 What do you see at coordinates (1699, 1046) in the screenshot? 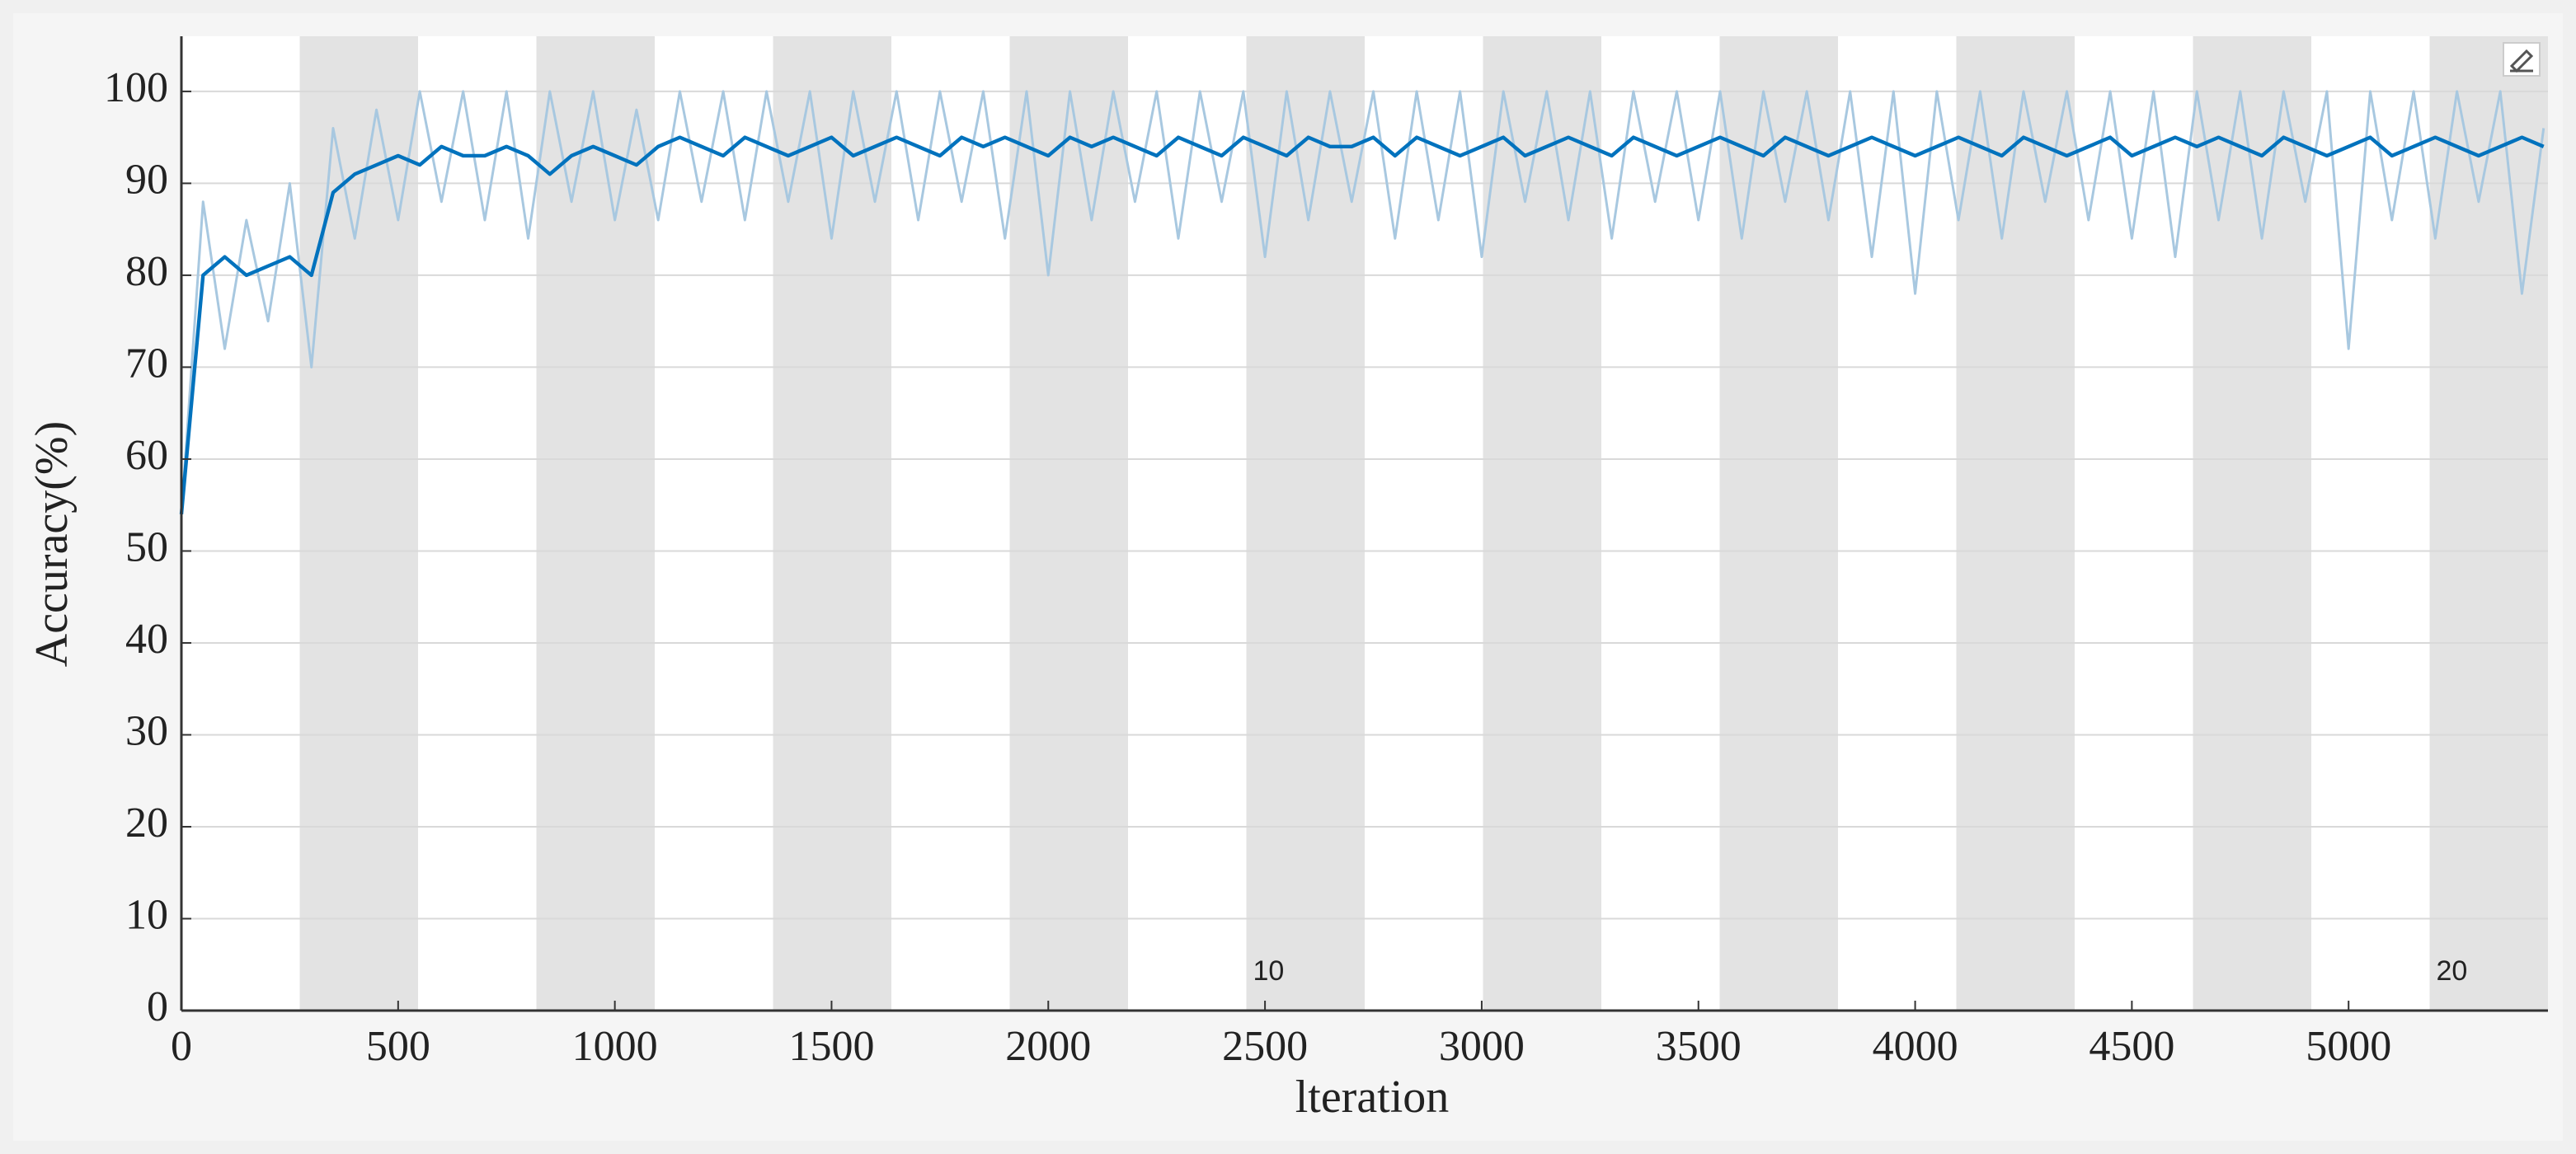
I see `x-tick-label: 3500` at bounding box center [1699, 1046].